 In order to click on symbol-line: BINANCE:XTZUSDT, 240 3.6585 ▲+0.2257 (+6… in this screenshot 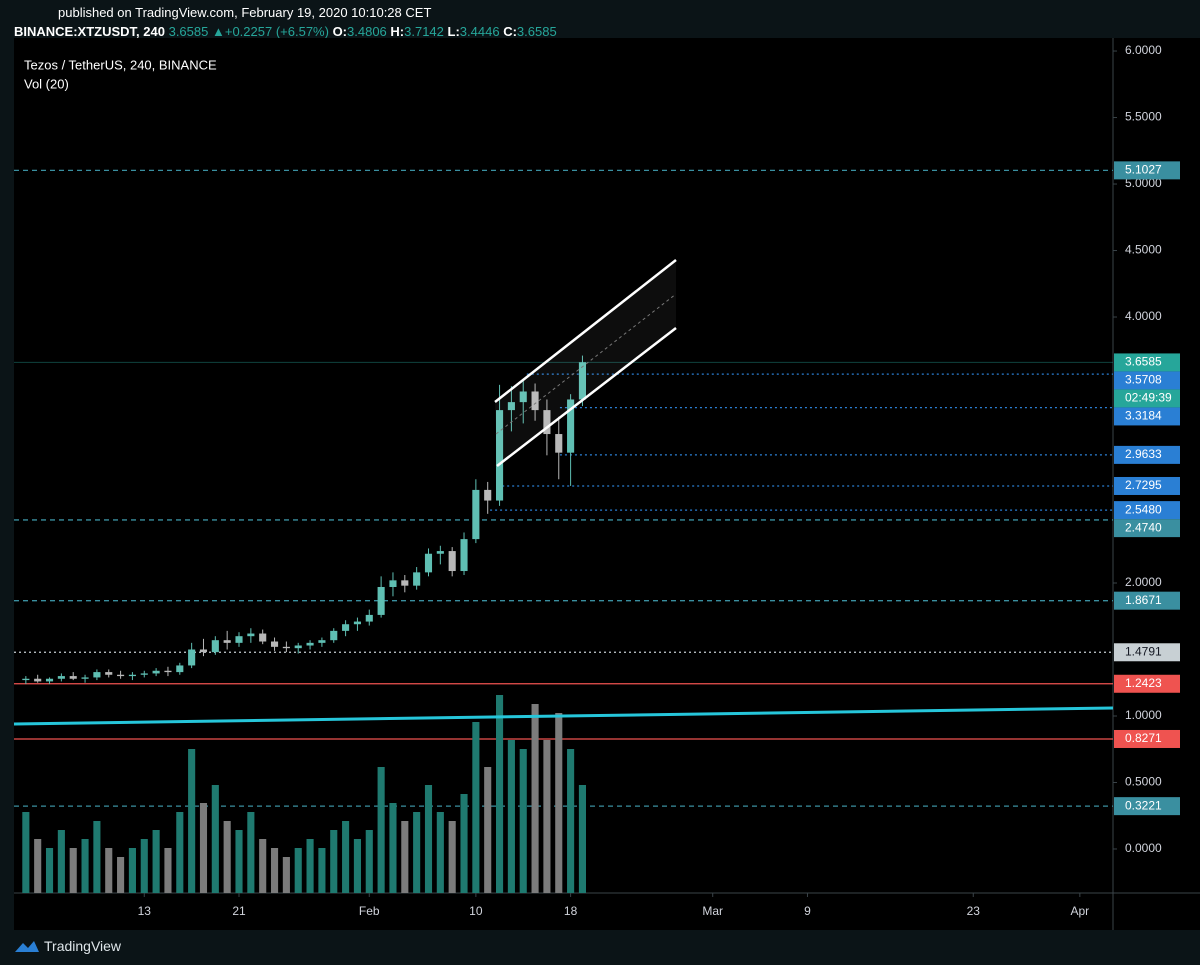, I will do `click(285, 31)`.